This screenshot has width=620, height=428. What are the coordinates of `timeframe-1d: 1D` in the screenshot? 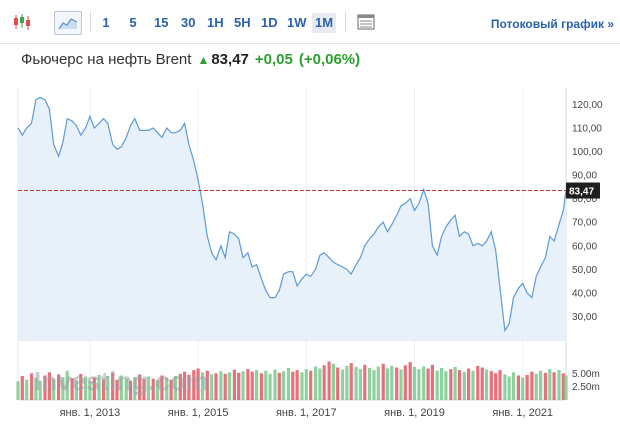 It's located at (269, 22).